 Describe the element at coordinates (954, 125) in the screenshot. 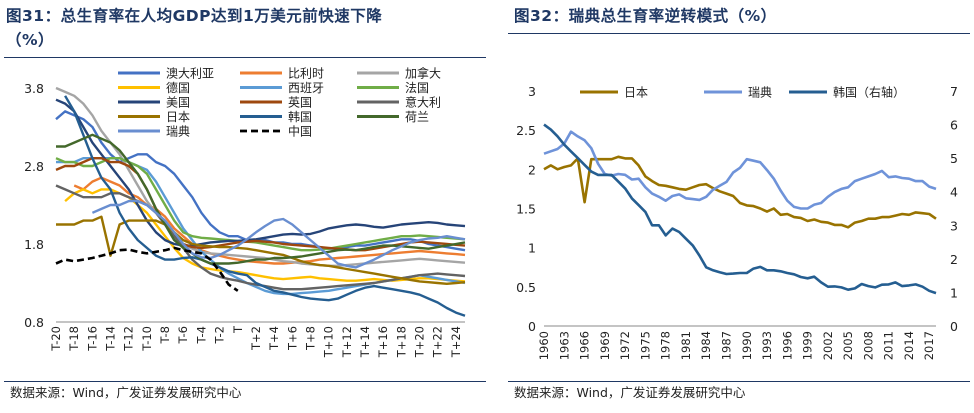

I see `y-right-tick-label: 6` at that location.